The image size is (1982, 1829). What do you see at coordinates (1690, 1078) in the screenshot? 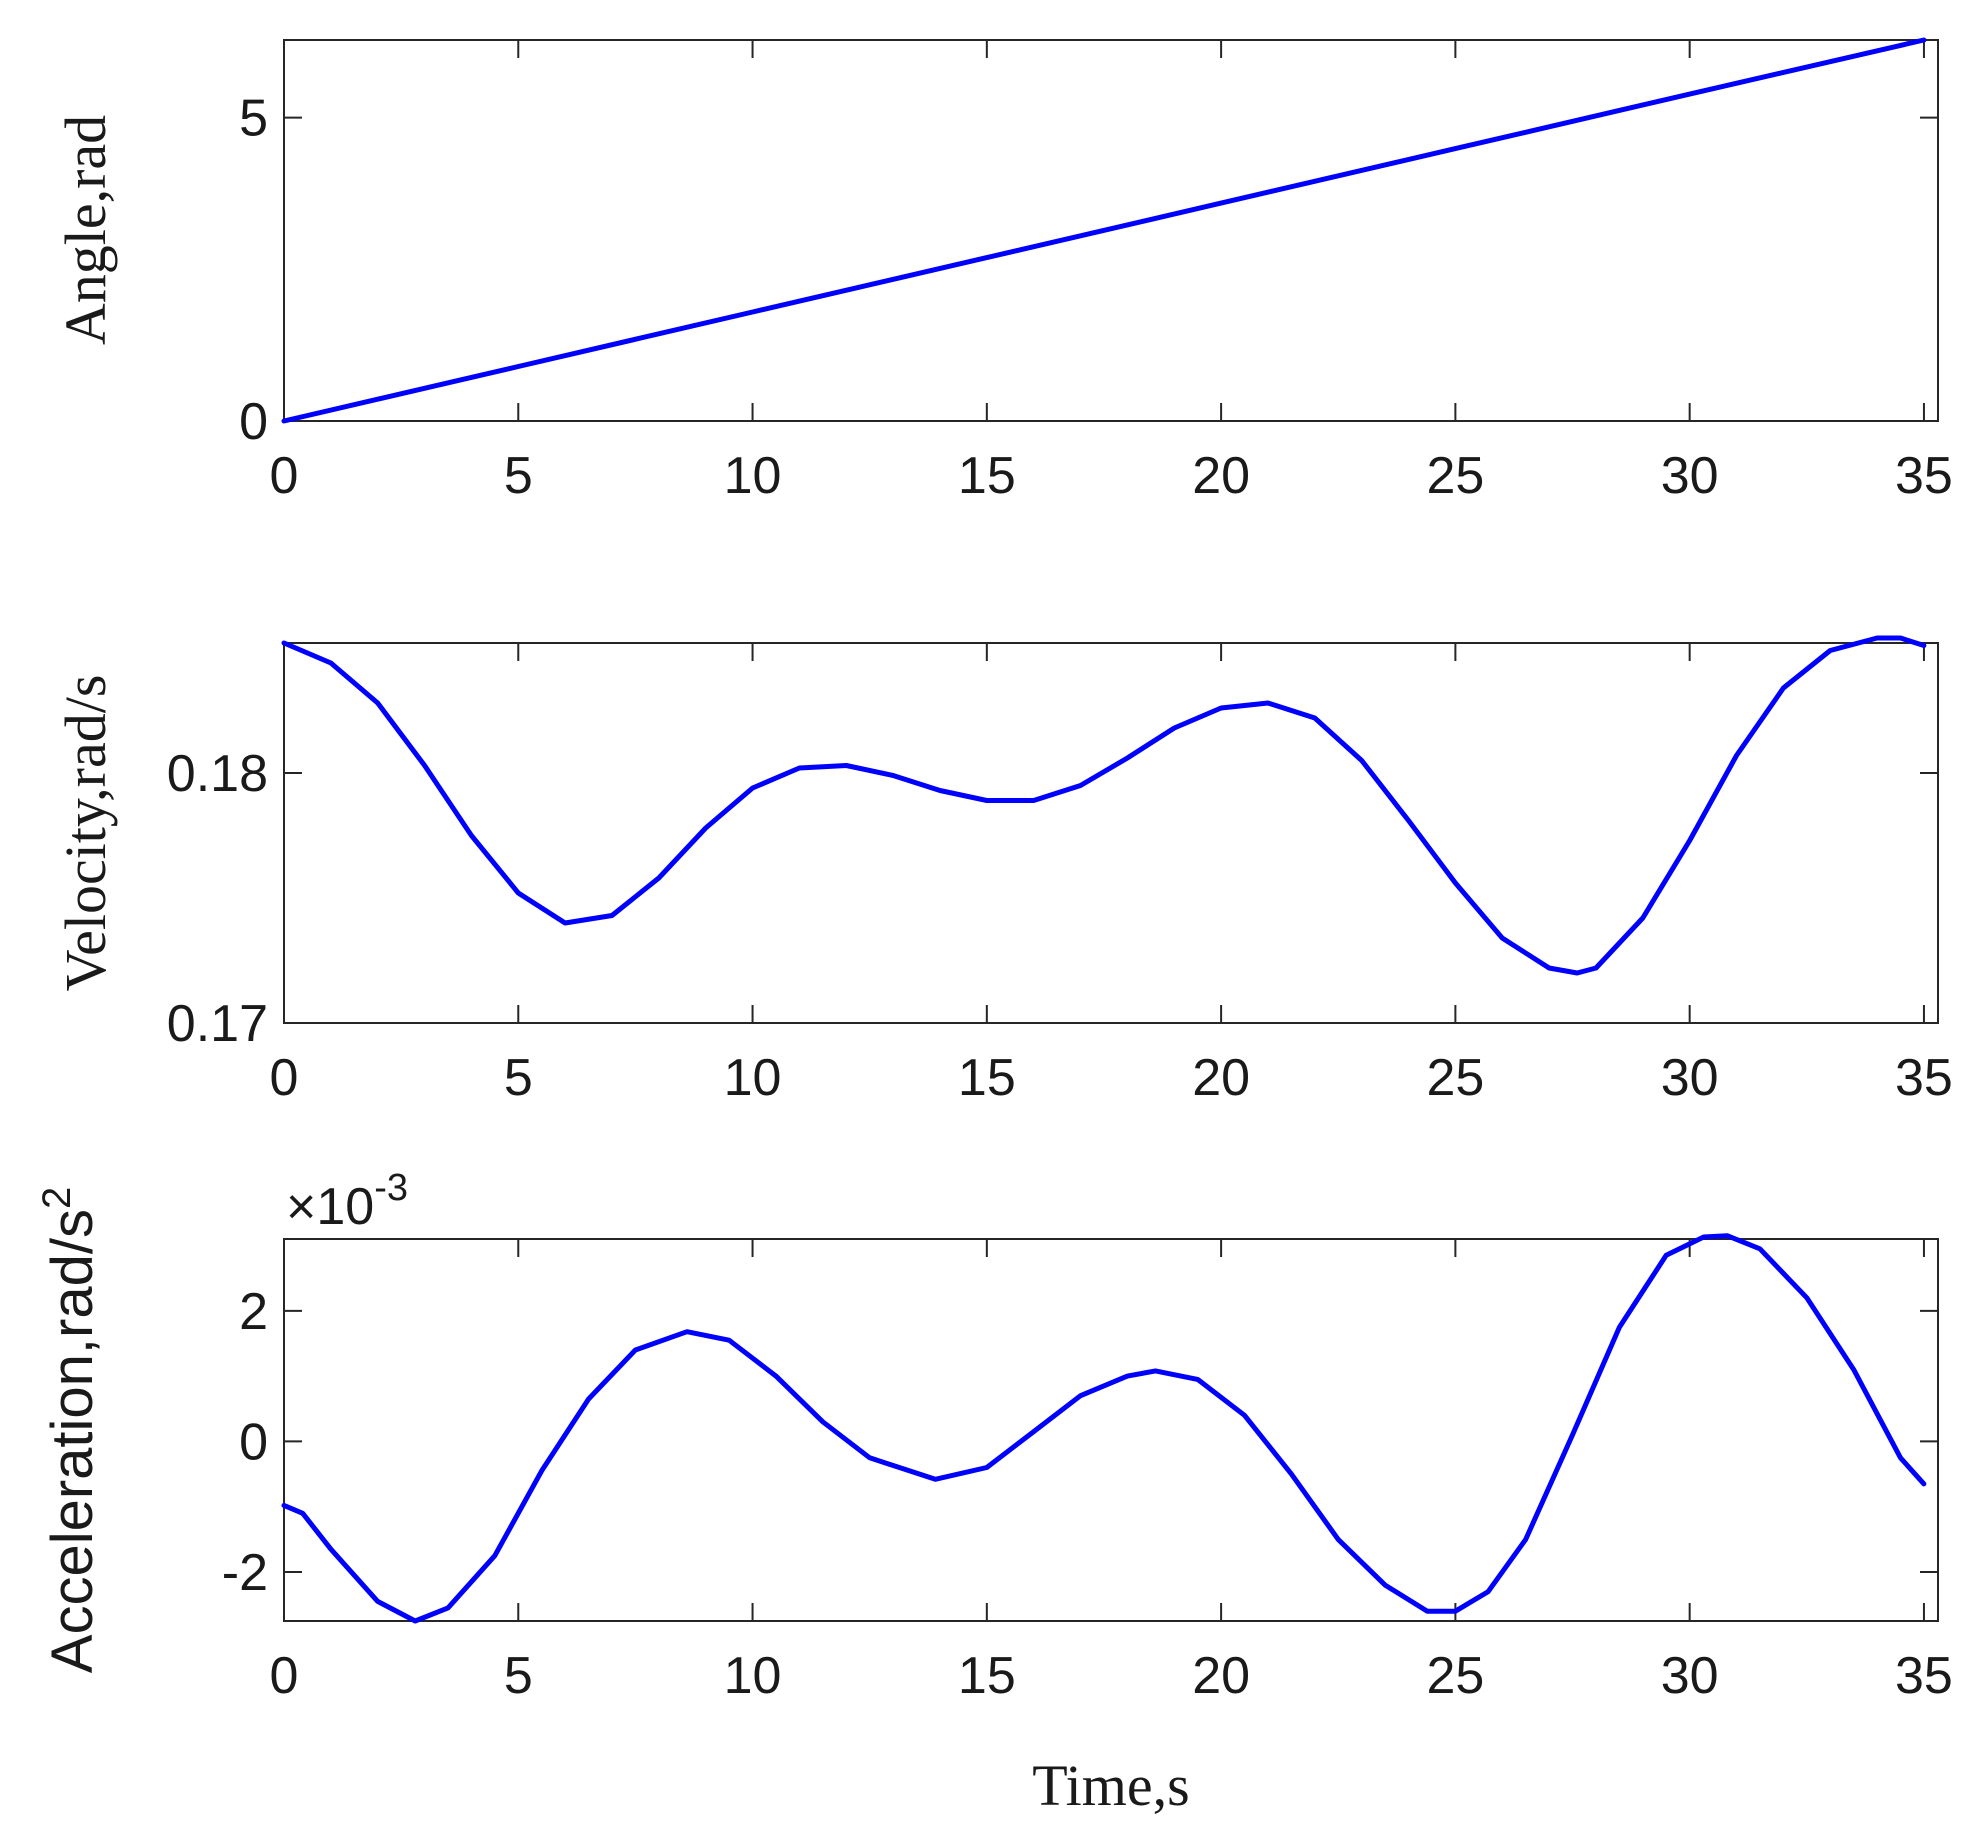
I see `velocity-x-tick-label: 30` at bounding box center [1690, 1078].